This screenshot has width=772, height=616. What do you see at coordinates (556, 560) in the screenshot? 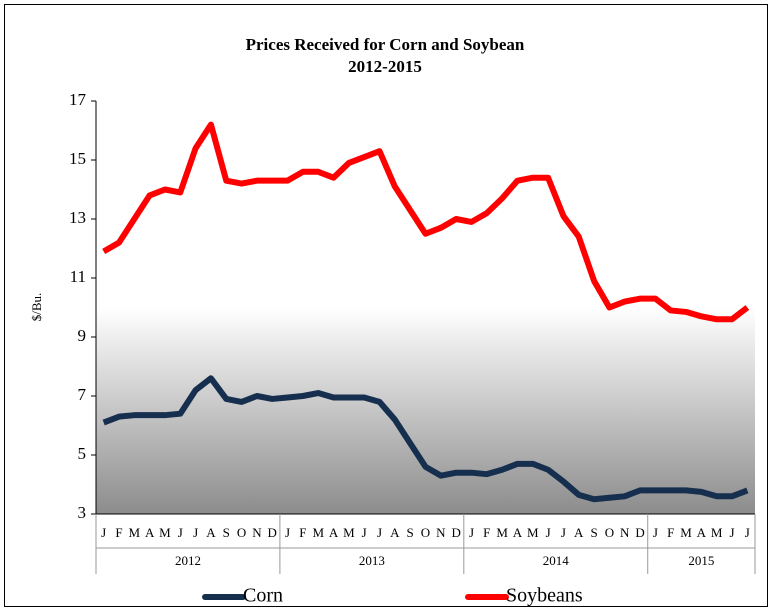
I see `x-group-label: 2014` at bounding box center [556, 560].